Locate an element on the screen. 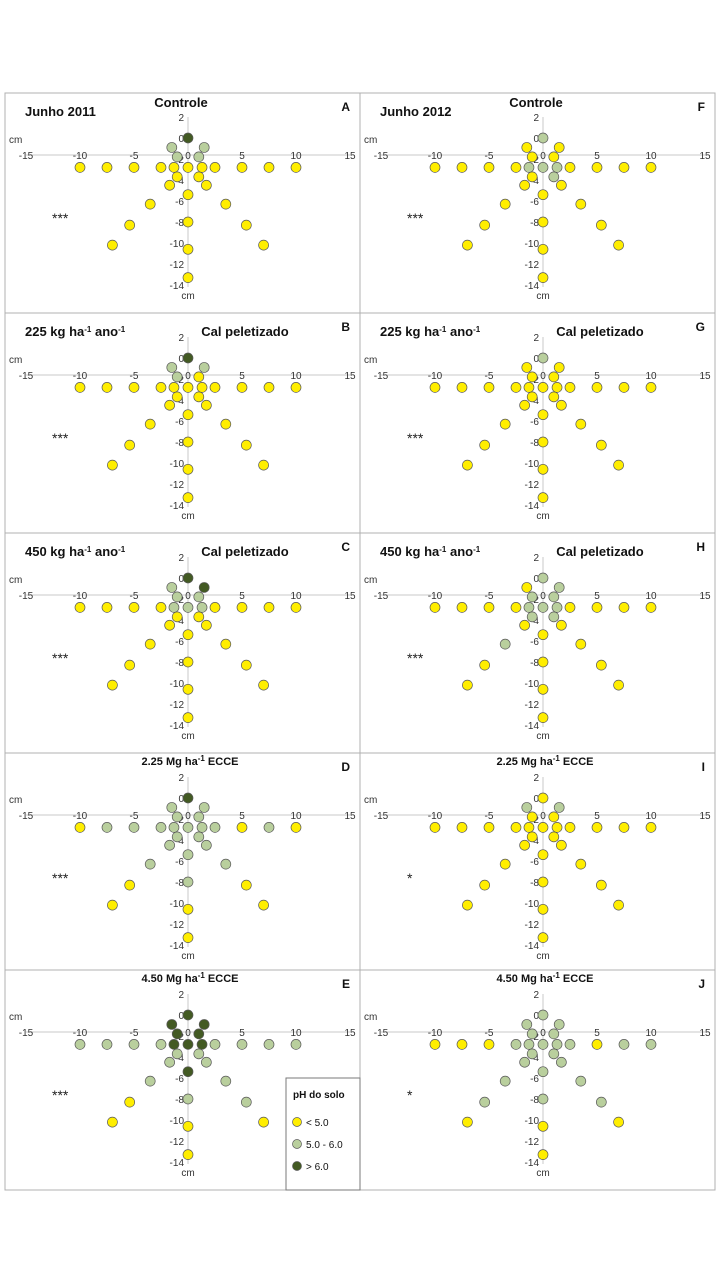 This screenshot has width=720, height=1280. legend-item-label: 5.0 - 6.0 is located at coordinates (324, 1145).